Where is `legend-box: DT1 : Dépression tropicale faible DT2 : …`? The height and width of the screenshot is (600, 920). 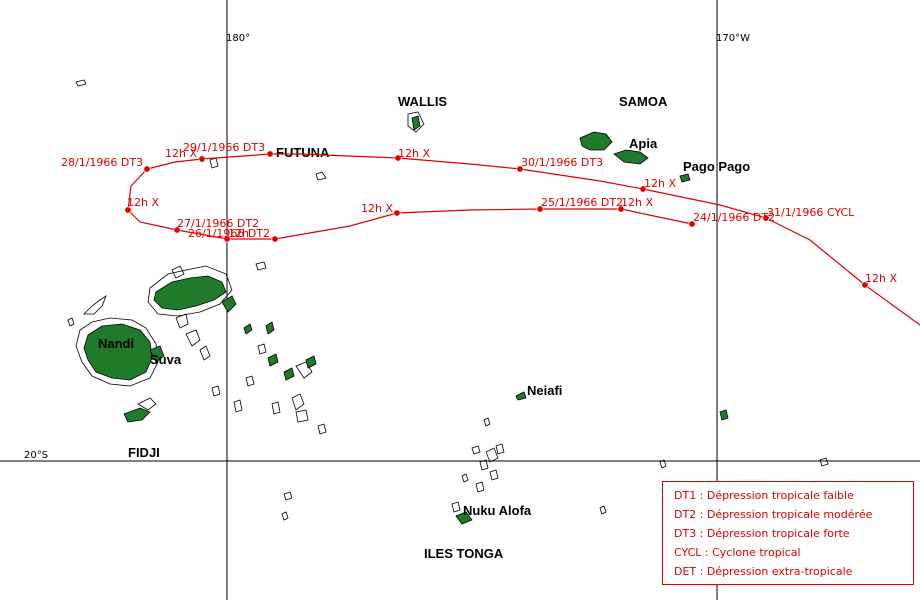
legend-box: DT1 : Dépression tropicale faible DT2 : … is located at coordinates (788, 533).